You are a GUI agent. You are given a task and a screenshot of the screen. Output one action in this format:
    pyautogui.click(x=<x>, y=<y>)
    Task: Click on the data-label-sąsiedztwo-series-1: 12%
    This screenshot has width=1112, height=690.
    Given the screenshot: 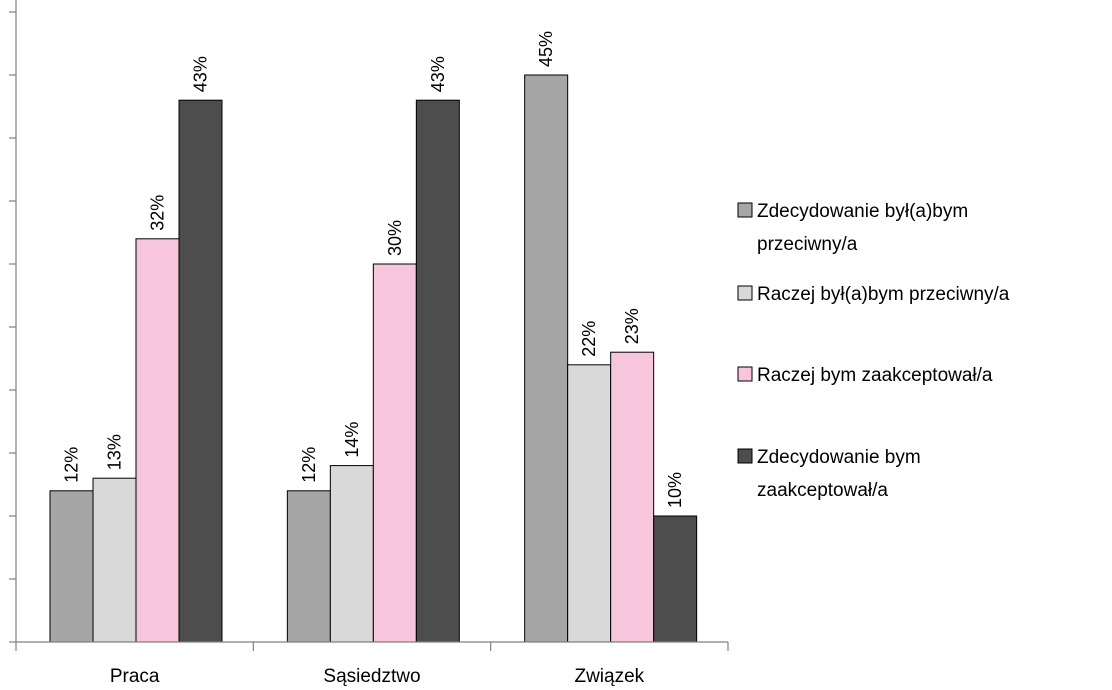 What is the action you would take?
    pyautogui.click(x=309, y=465)
    